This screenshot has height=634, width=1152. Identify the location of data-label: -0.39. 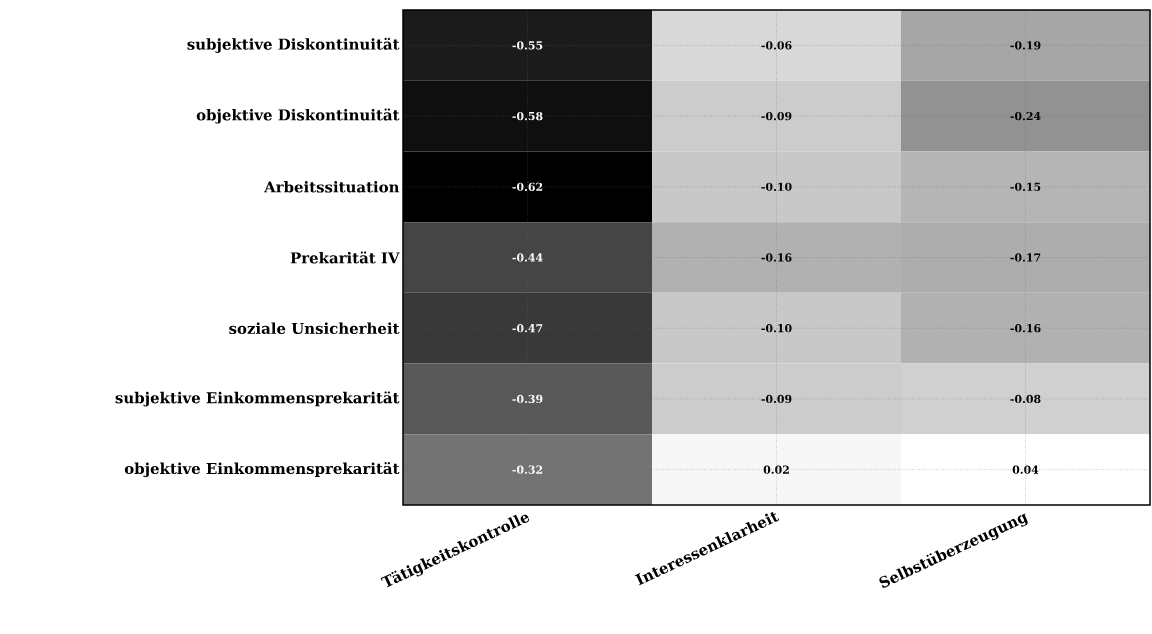
(527, 399).